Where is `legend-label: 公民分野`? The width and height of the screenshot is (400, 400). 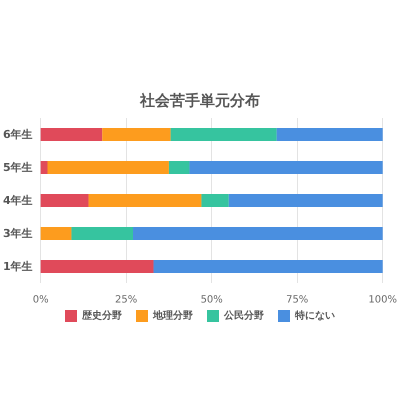 legend-label: 公民分野 is located at coordinates (243, 316).